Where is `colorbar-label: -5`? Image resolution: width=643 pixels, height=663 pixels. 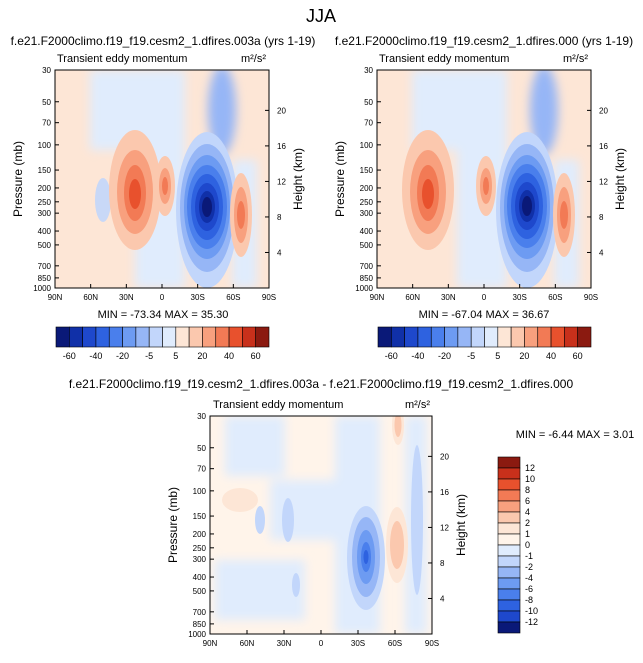
colorbar-label: -5 is located at coordinates (149, 356).